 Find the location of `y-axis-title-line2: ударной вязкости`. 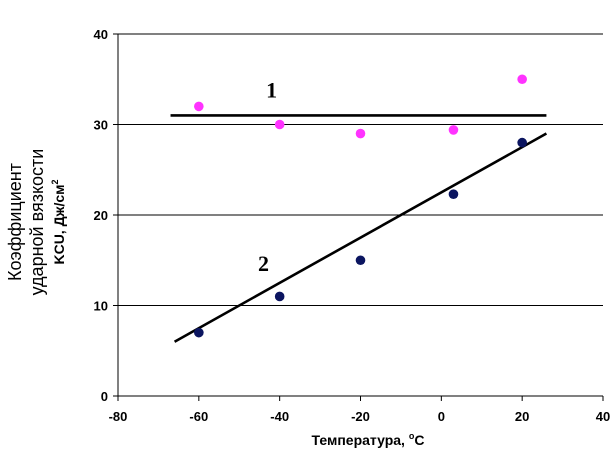

y-axis-title-line2: ударной вязкости is located at coordinates (37, 222).